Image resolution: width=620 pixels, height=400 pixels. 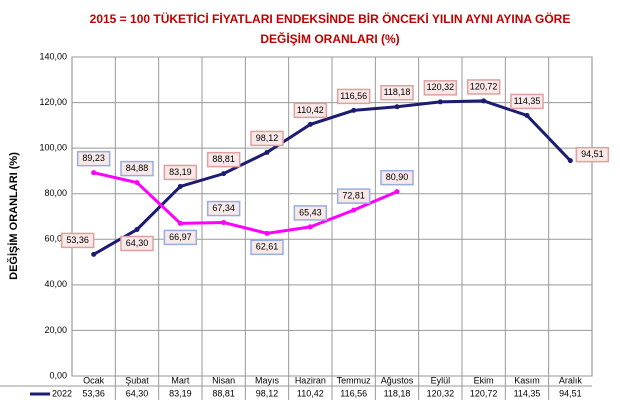 I want to click on y-axis-label: DEĞİŞİM ORANLARI (%), so click(x=13, y=216).